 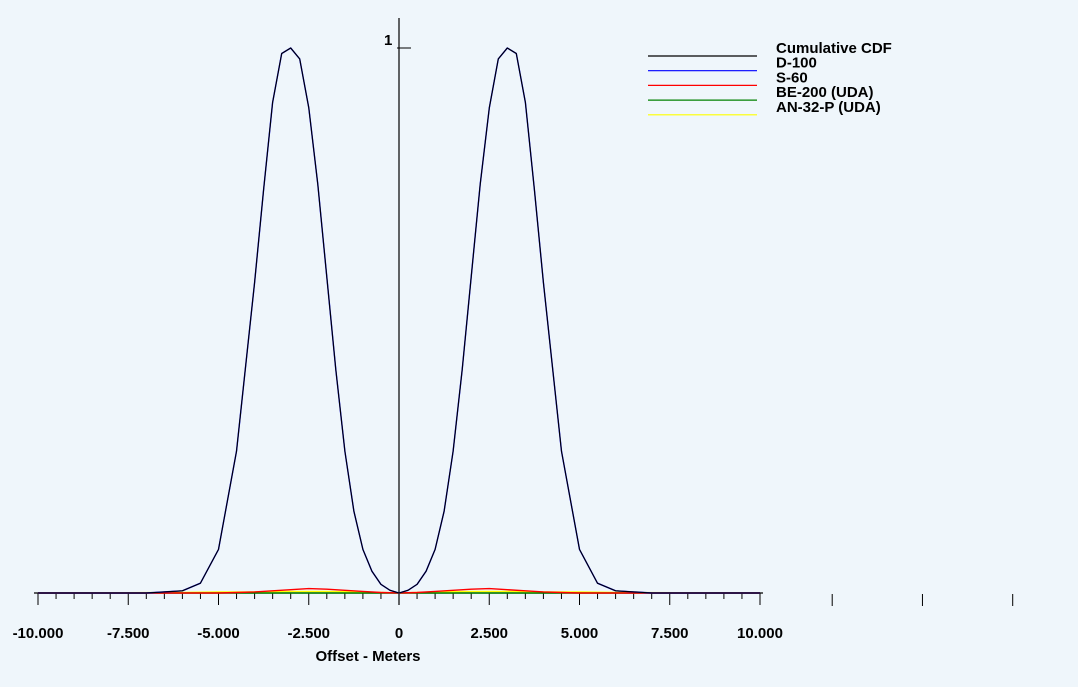 I want to click on legend-label: S-60, so click(x=792, y=77).